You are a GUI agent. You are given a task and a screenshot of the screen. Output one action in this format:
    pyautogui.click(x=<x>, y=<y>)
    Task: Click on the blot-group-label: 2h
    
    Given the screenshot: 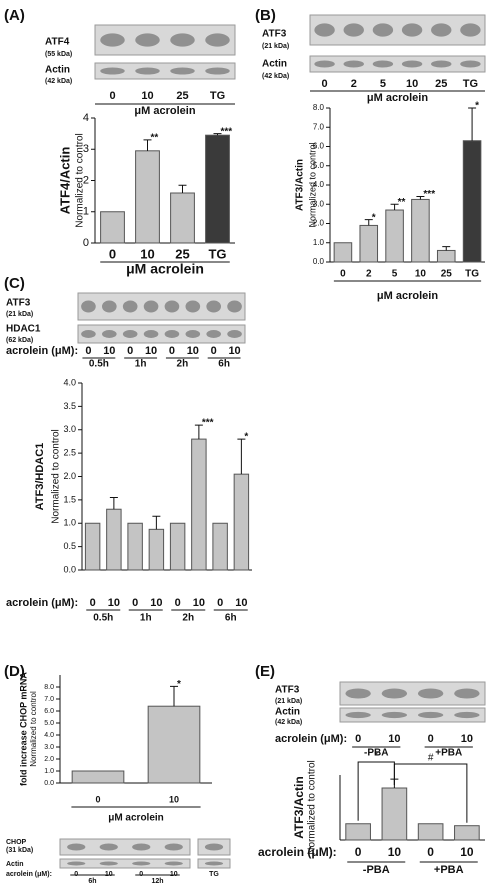 What is the action you would take?
    pyautogui.click(x=183, y=364)
    